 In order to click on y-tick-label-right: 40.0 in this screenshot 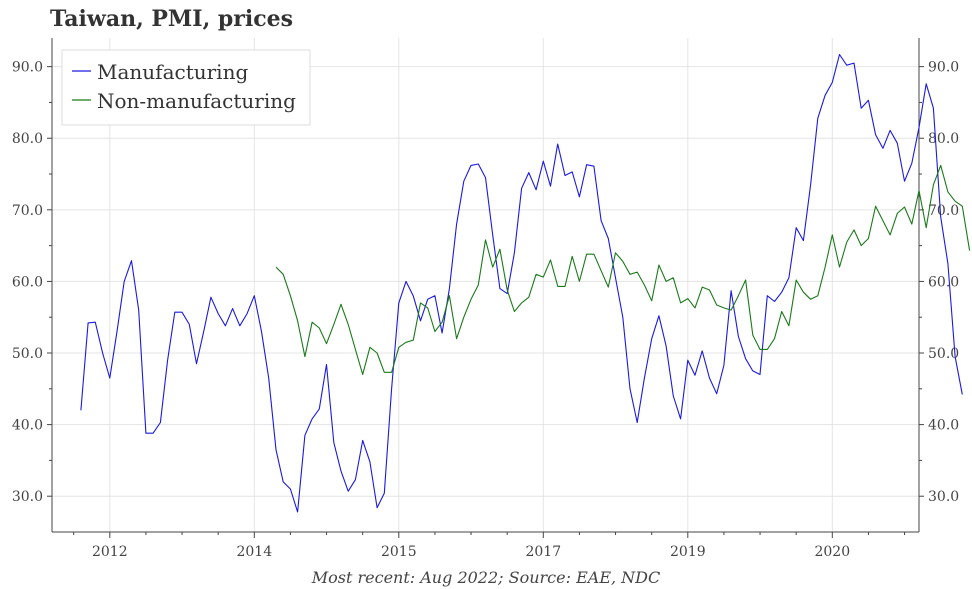, I will do `click(943, 426)`.